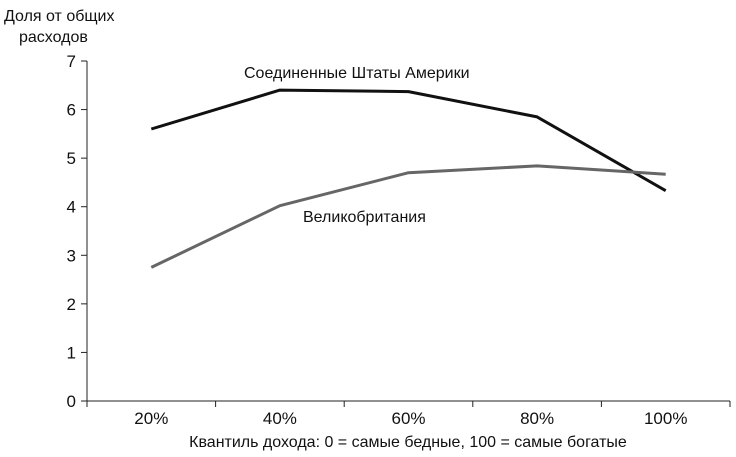 This screenshot has width=736, height=457. What do you see at coordinates (71, 110) in the screenshot?
I see `y-tick-label: 6` at bounding box center [71, 110].